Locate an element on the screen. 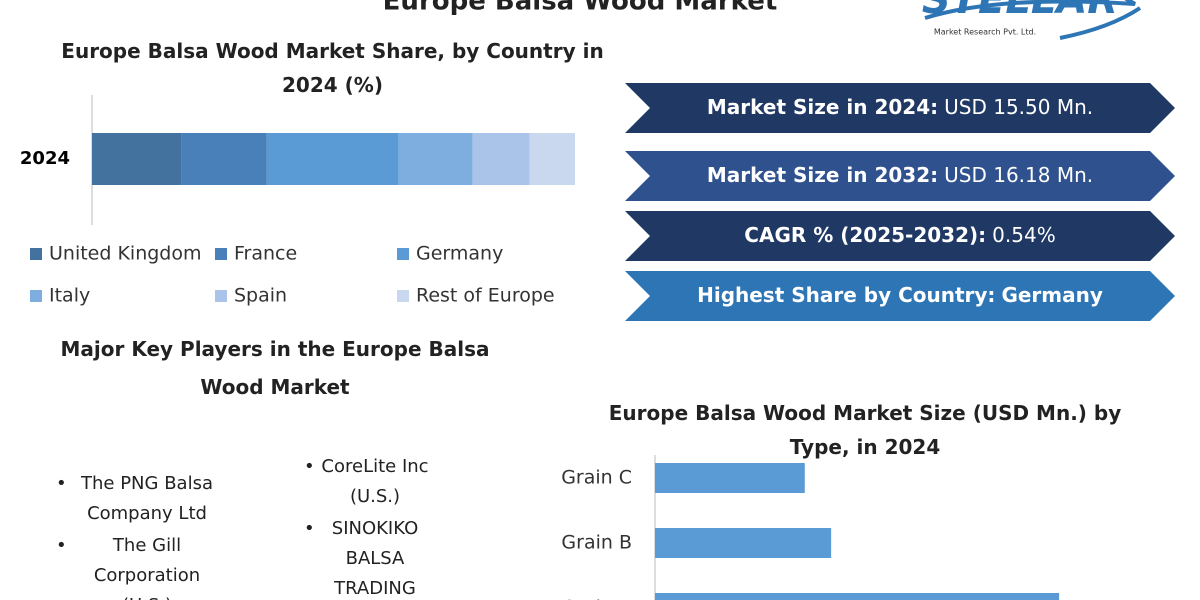 This screenshot has width=1200, height=600. highlight-text: Market Size in 2024: USD 15.50 Mn. is located at coordinates (900, 107).